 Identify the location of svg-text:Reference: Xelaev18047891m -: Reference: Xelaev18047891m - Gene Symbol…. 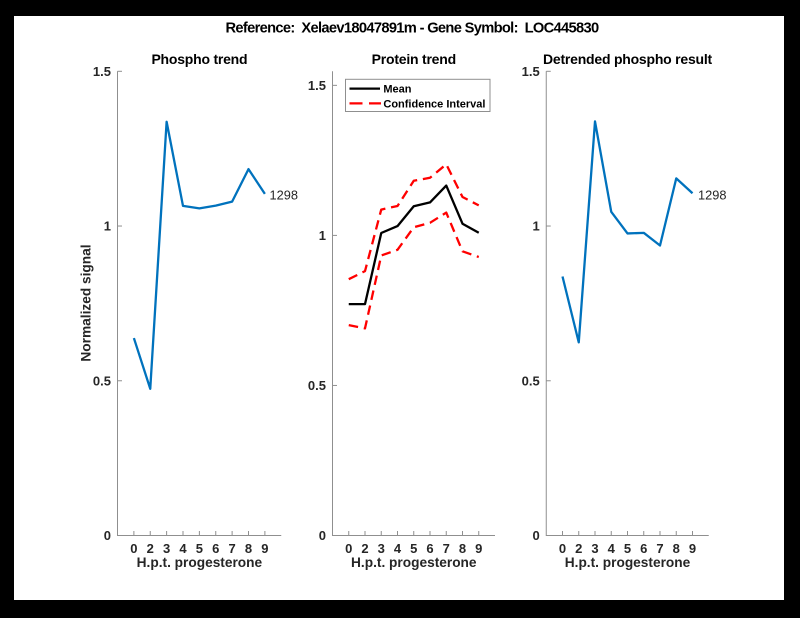
(412, 28).